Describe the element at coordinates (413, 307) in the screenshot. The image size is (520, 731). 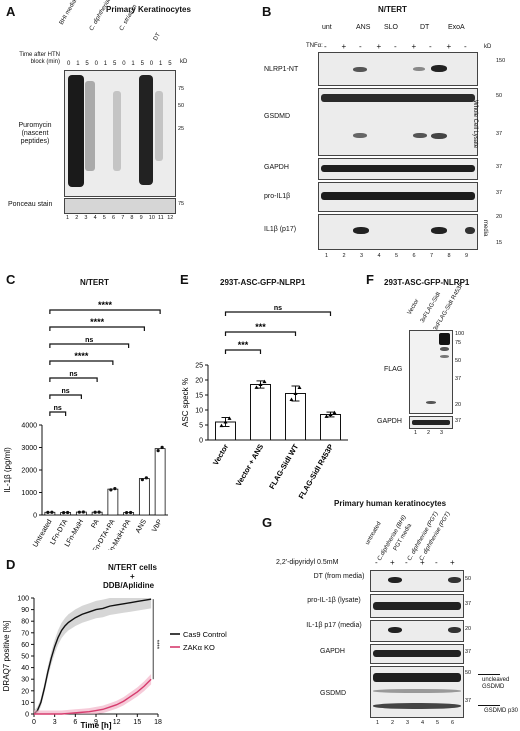
I see `lane-label: Vector` at that location.